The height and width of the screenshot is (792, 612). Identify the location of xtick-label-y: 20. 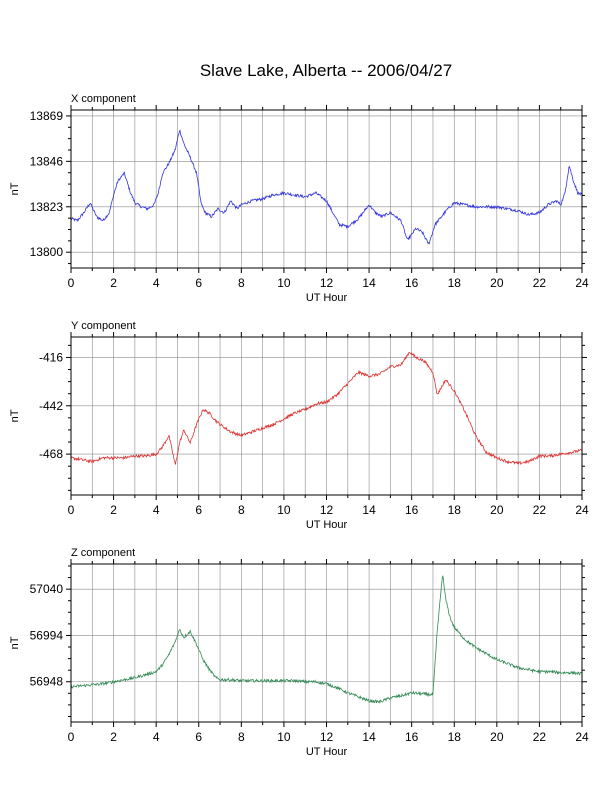
(497, 510).